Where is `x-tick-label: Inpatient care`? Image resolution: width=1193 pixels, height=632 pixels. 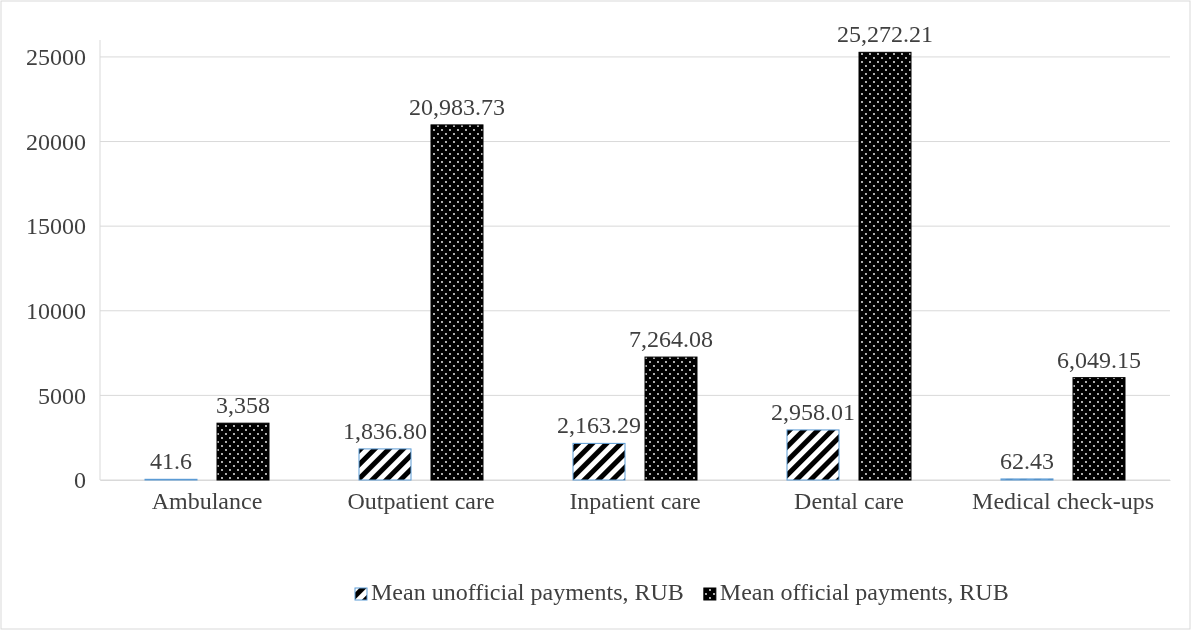
x-tick-label: Inpatient care is located at coordinates (635, 501).